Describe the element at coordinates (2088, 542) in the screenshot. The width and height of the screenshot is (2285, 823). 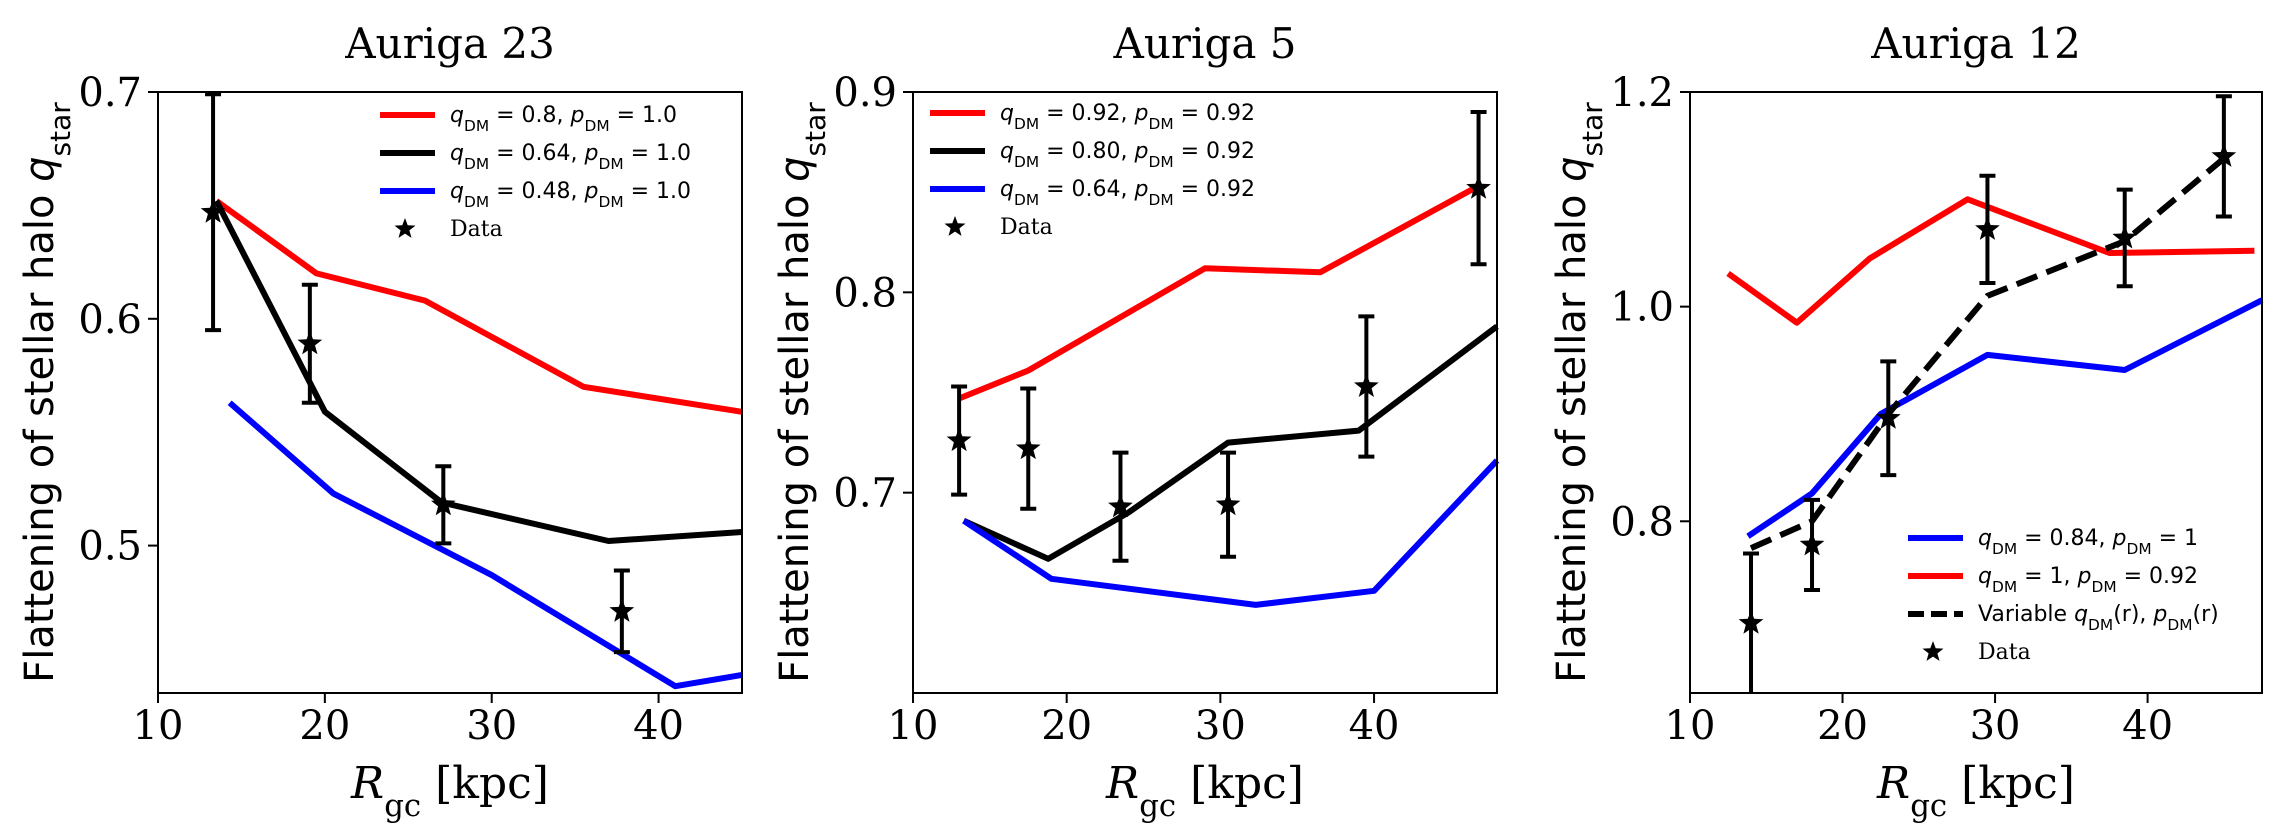
I see `legend-label: qDM = 0.84, pDM = 1` at that location.